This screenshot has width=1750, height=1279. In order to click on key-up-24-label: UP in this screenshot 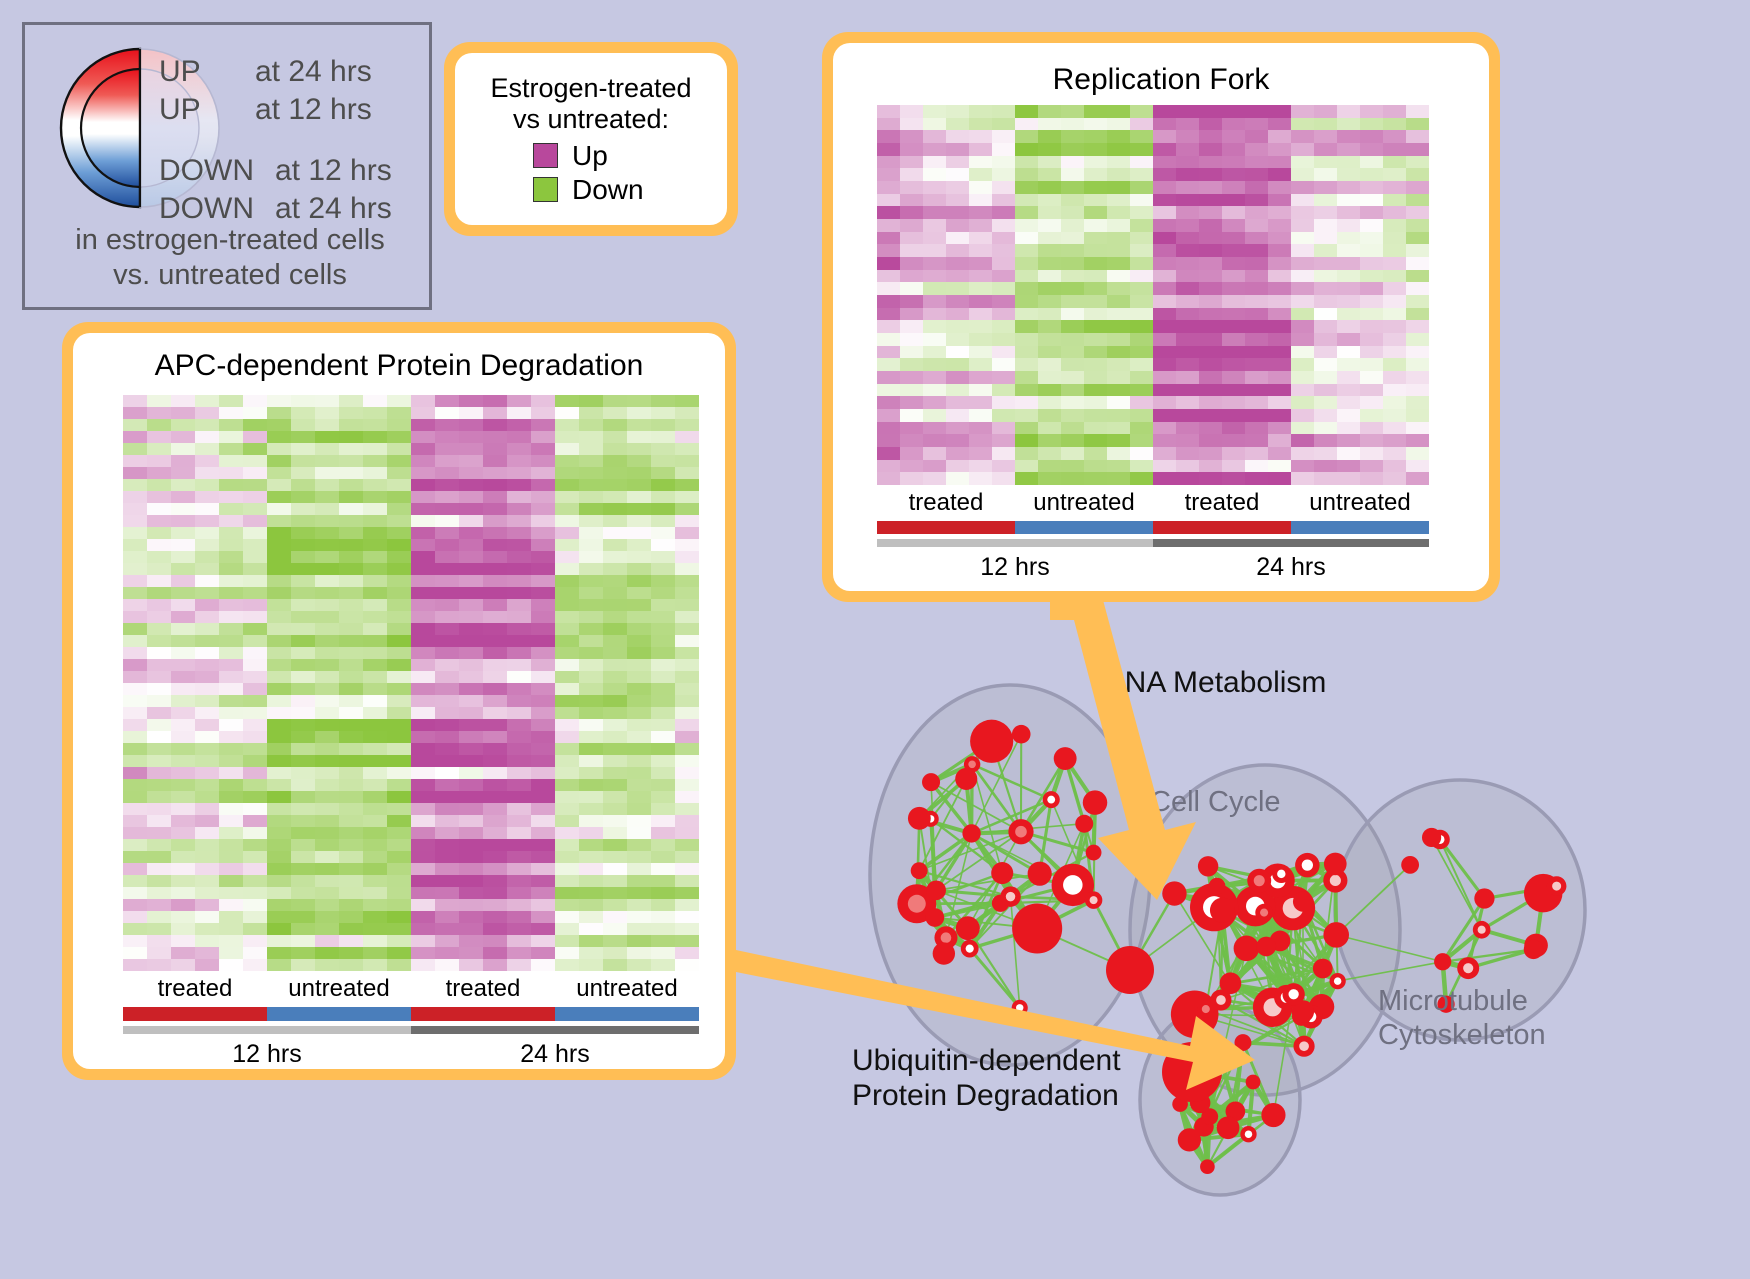, I will do `click(180, 71)`.